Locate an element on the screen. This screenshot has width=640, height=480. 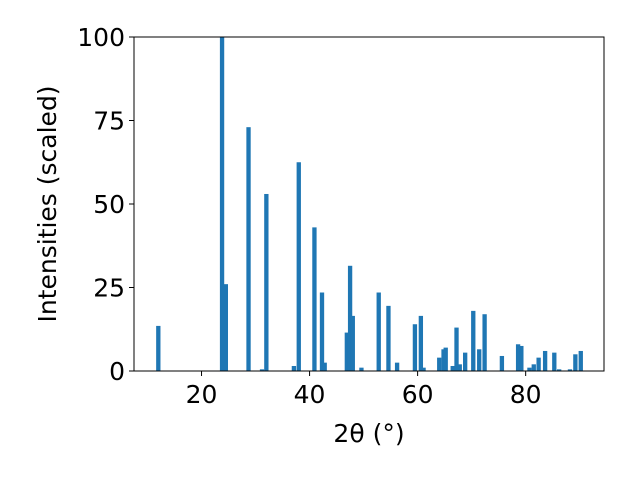
y-tick-label: 50 is located at coordinates (109, 204).